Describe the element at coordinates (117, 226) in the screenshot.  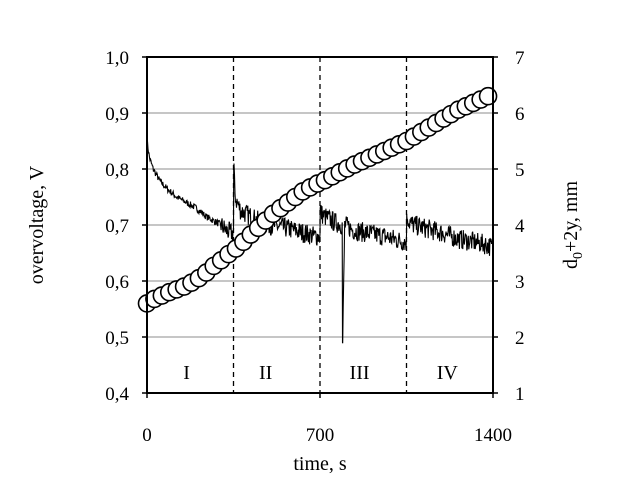
I see `y-left-tick-label-3: 0,7` at that location.